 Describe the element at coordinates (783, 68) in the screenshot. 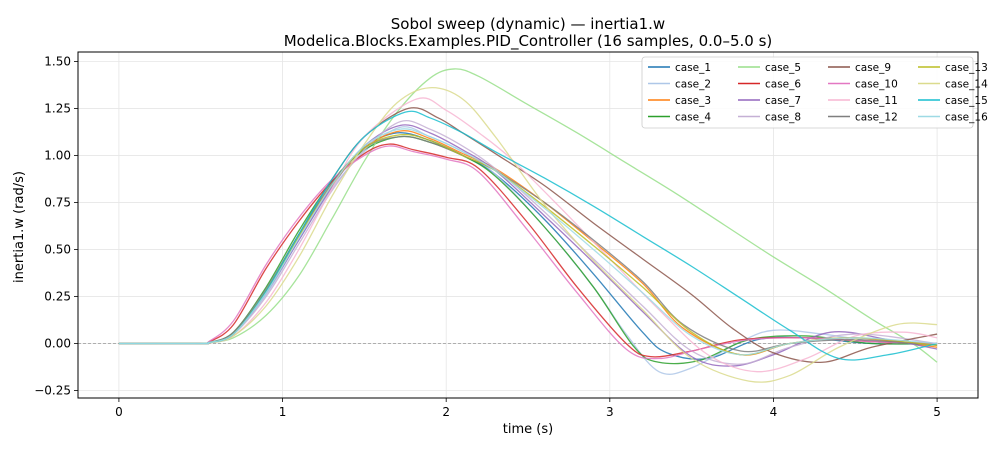

I see `legend-label: case_5` at that location.